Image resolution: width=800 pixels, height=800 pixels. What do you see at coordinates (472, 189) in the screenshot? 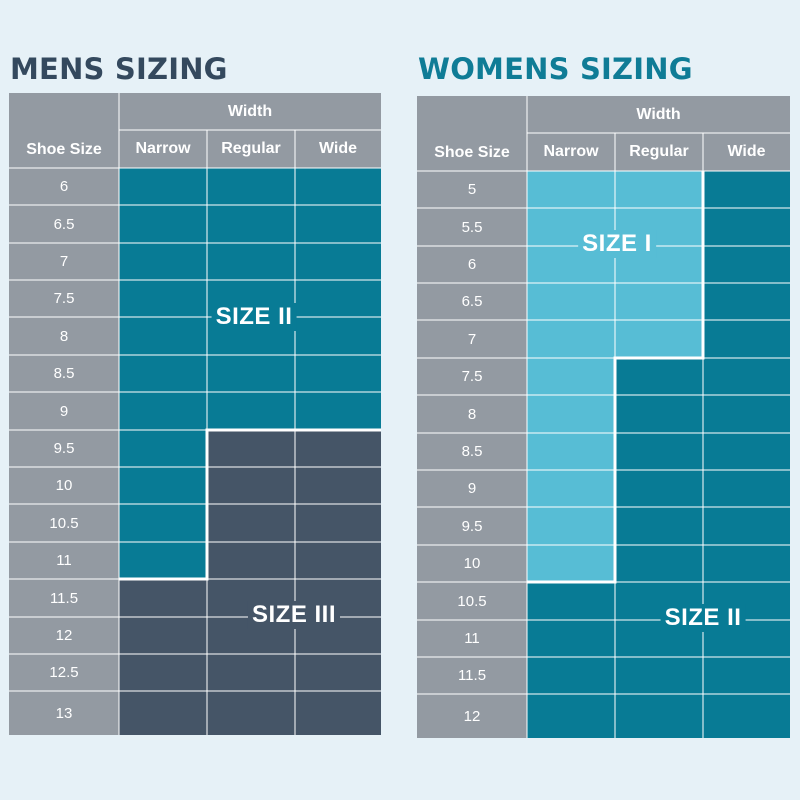
I see `shoe-size-cell: 5` at bounding box center [472, 189].